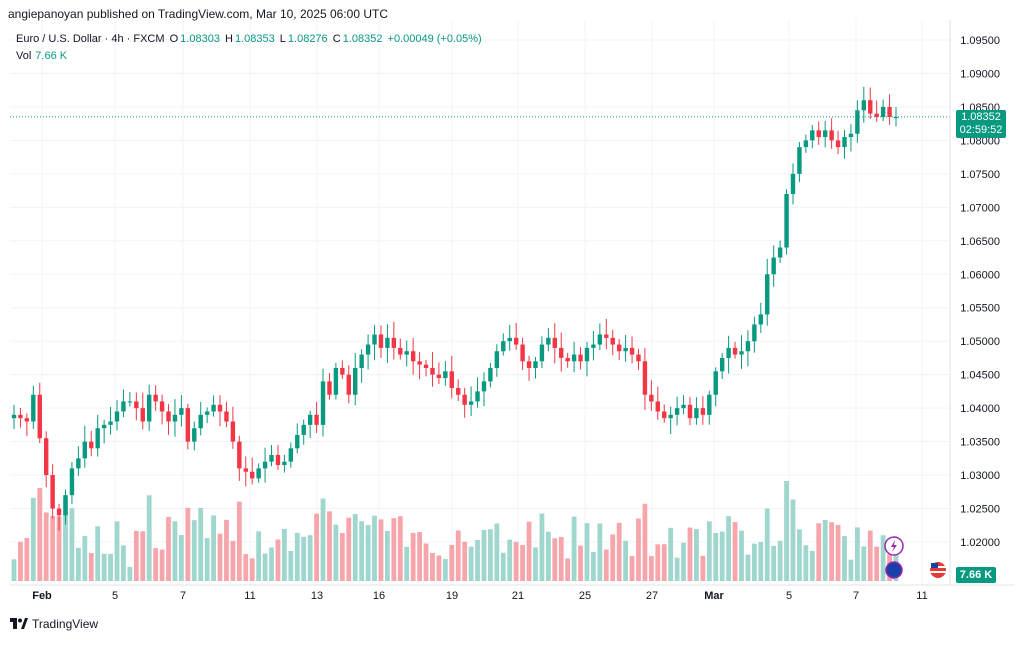 This screenshot has height=646, width=1024. What do you see at coordinates (51, 56) in the screenshot?
I see `volume-value: 7.66 K` at bounding box center [51, 56].